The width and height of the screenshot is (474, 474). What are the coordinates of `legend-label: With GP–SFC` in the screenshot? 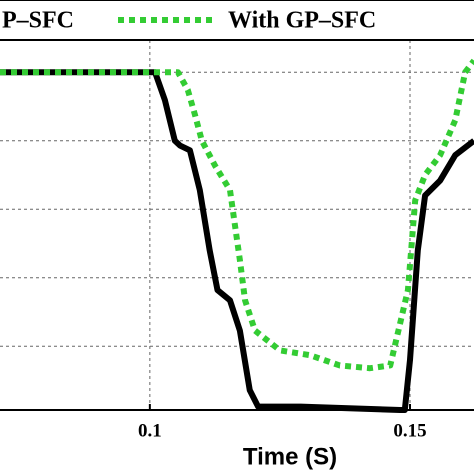 It's located at (302, 21).